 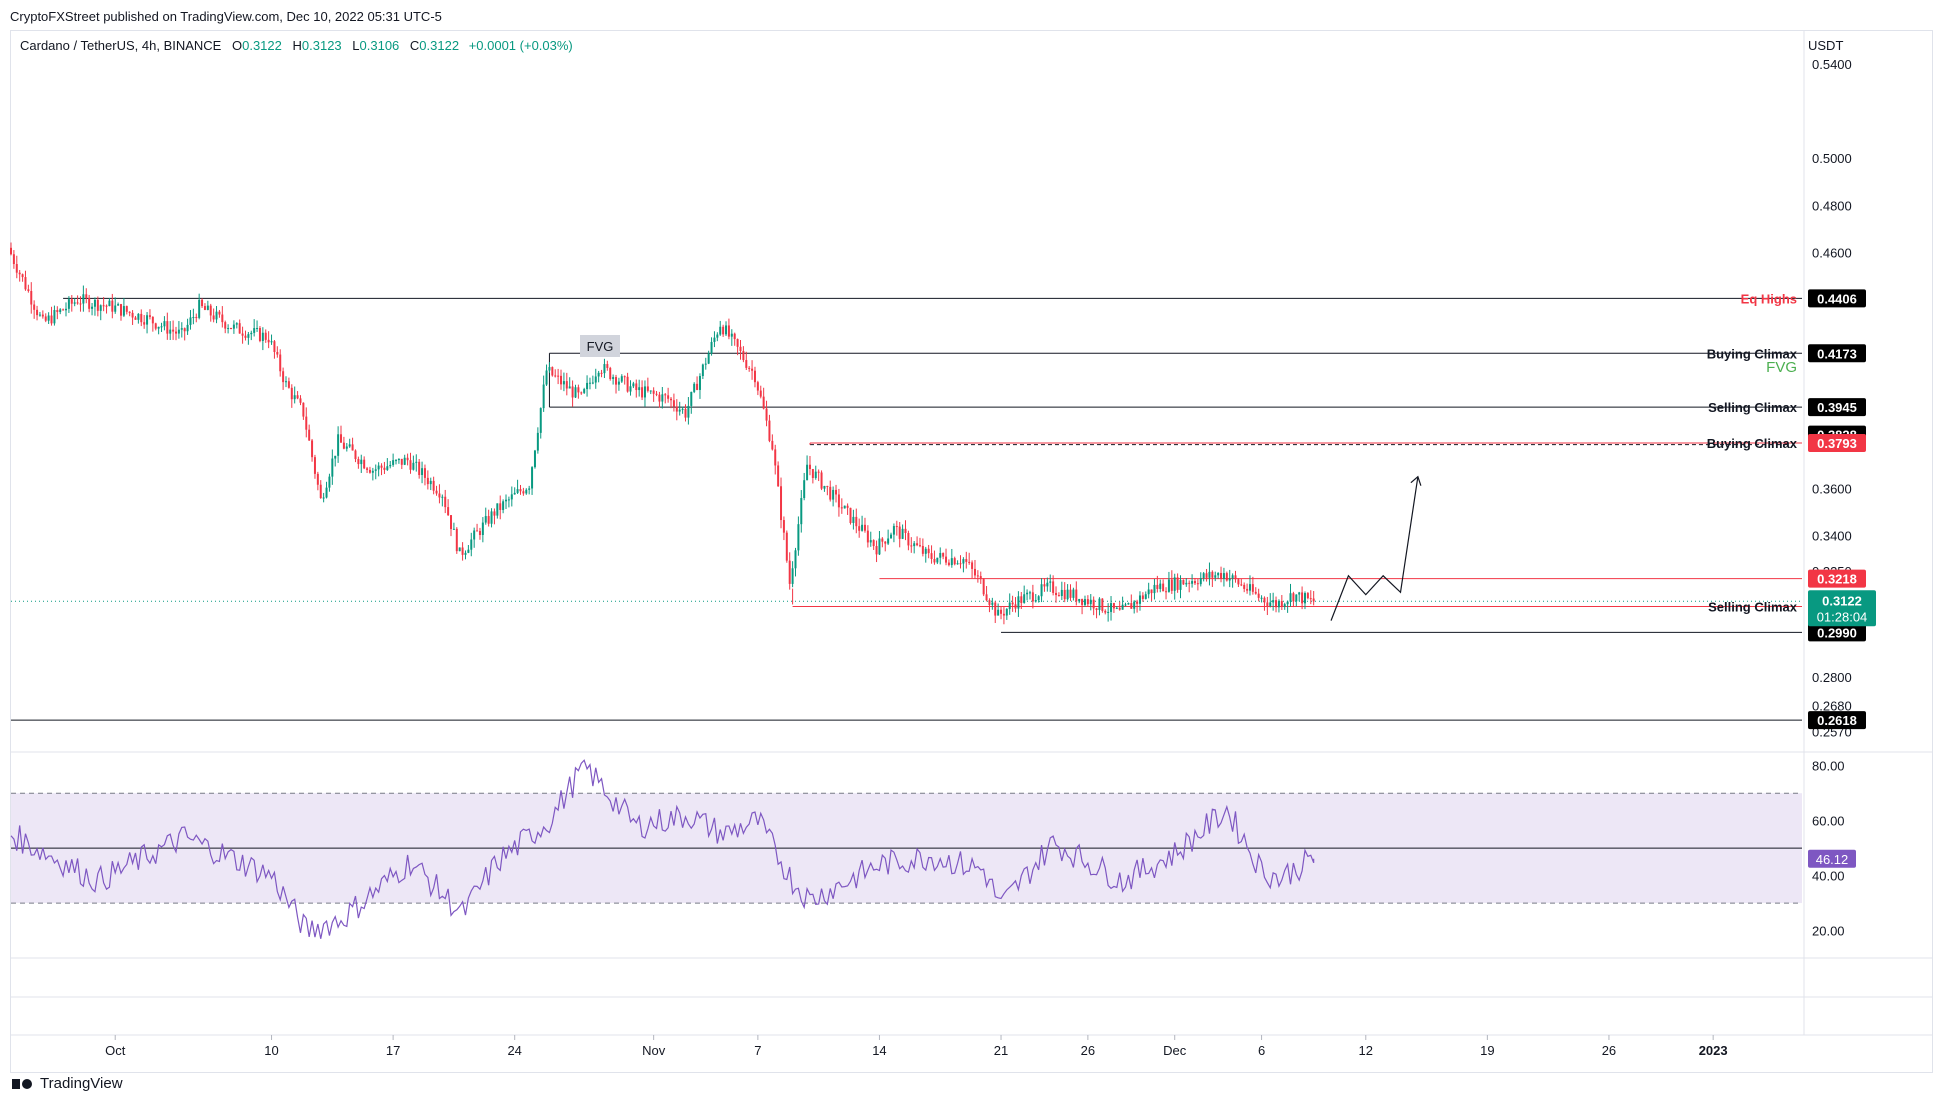 What do you see at coordinates (1828, 931) in the screenshot?
I see `rsi-tick-label: 20.00` at bounding box center [1828, 931].